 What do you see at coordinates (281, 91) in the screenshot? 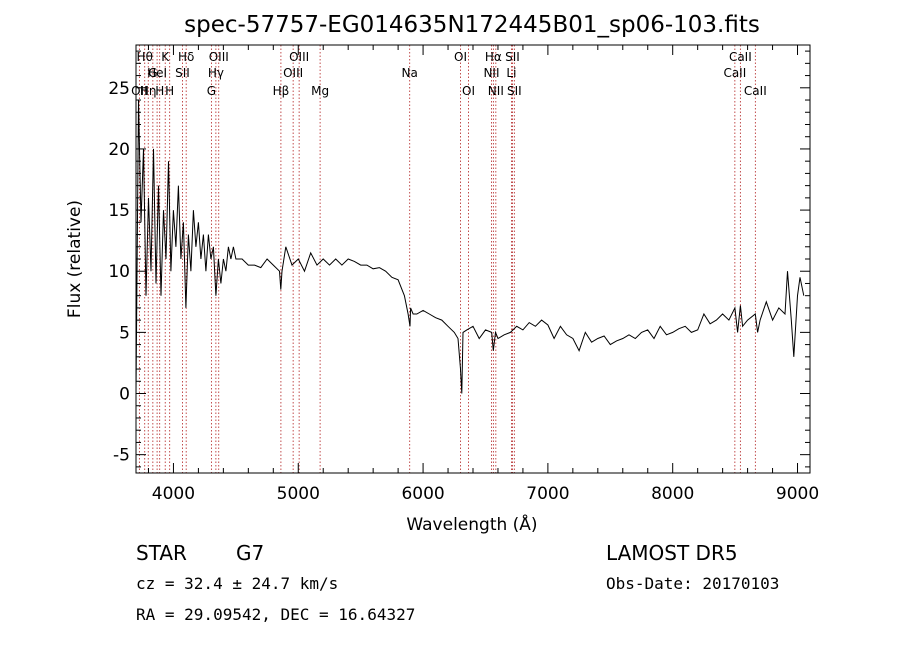
I see `line-marker-label: Hβ` at bounding box center [281, 91].